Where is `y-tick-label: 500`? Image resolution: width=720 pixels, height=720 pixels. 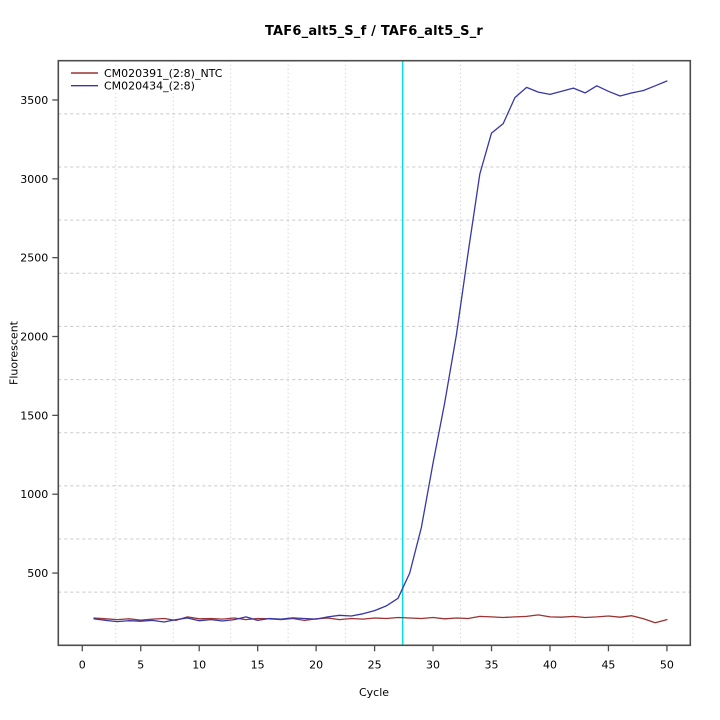 y-tick-label: 500 is located at coordinates (37, 573).